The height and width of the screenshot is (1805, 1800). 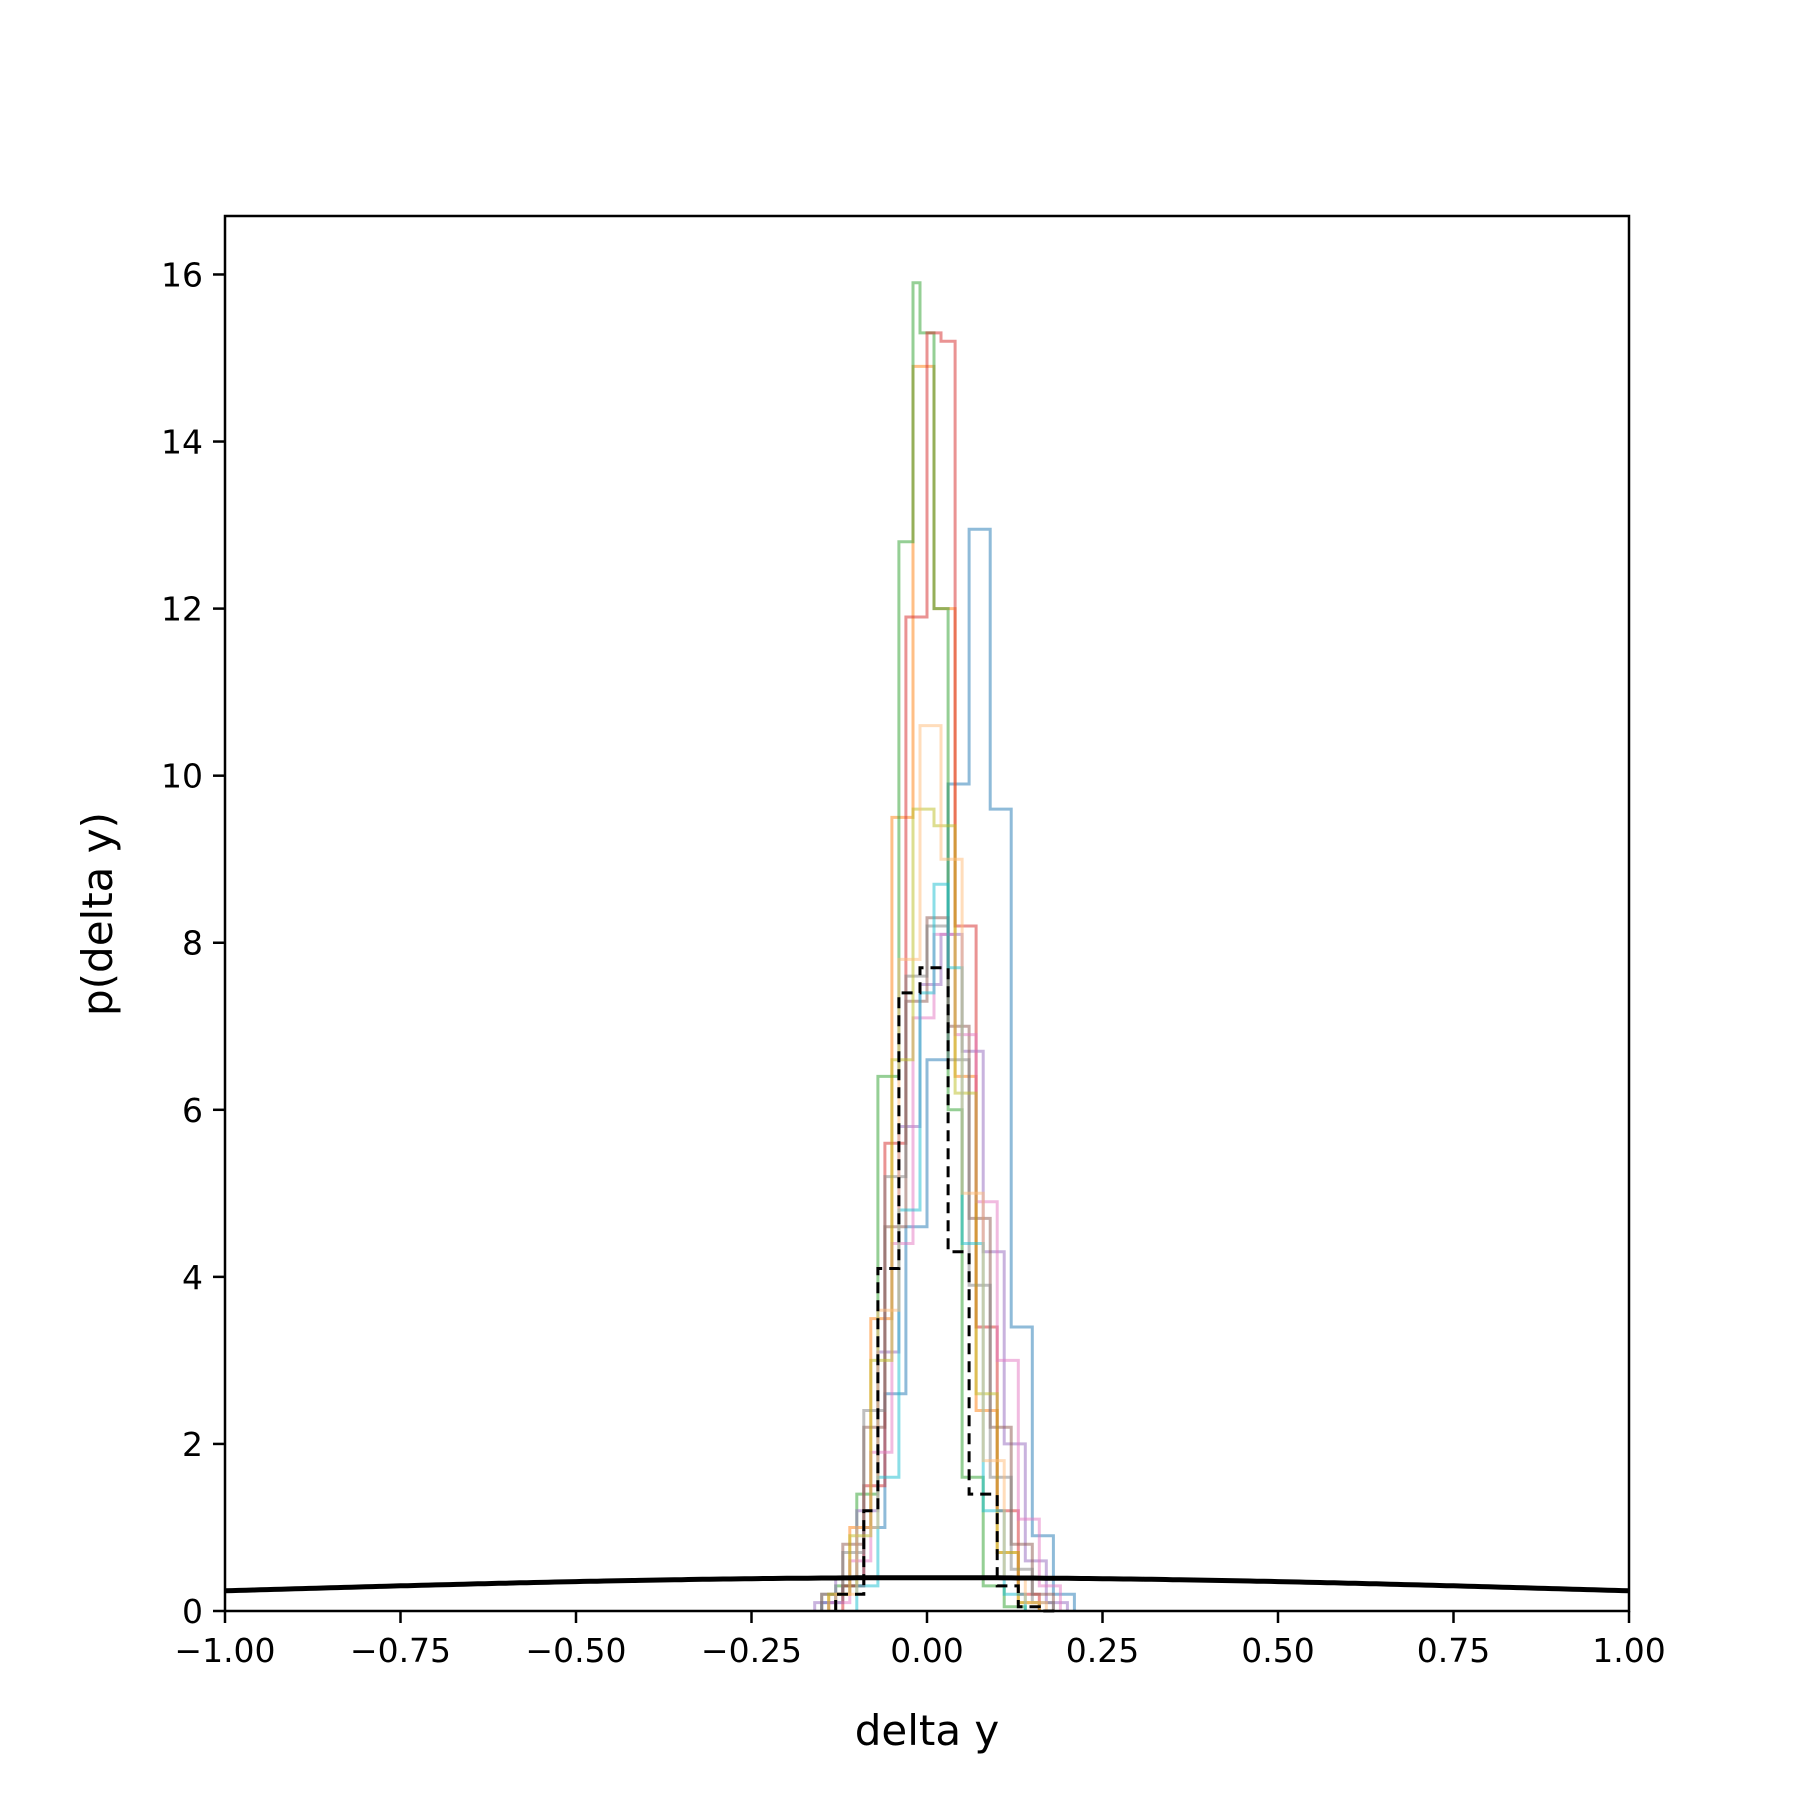 I want to click on y-tick-label: 8, so click(x=192, y=943).